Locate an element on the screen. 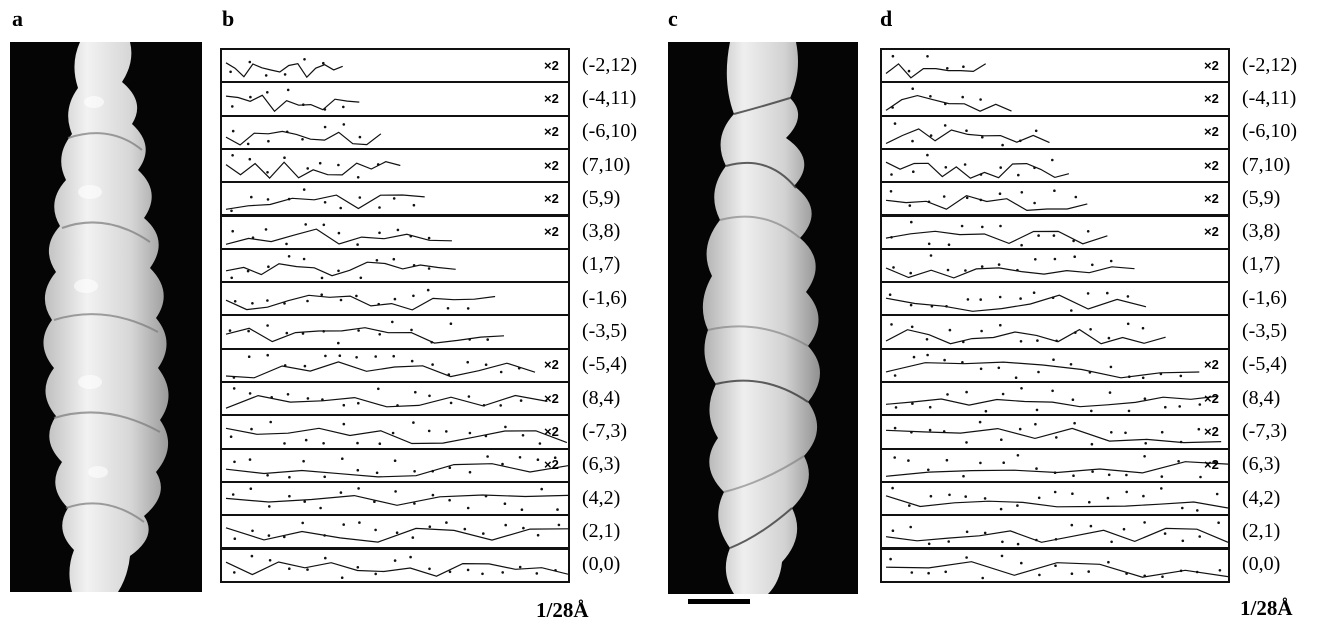 The height and width of the screenshot is (624, 1318). layer-line-index: (5,9) is located at coordinates (1261, 197).